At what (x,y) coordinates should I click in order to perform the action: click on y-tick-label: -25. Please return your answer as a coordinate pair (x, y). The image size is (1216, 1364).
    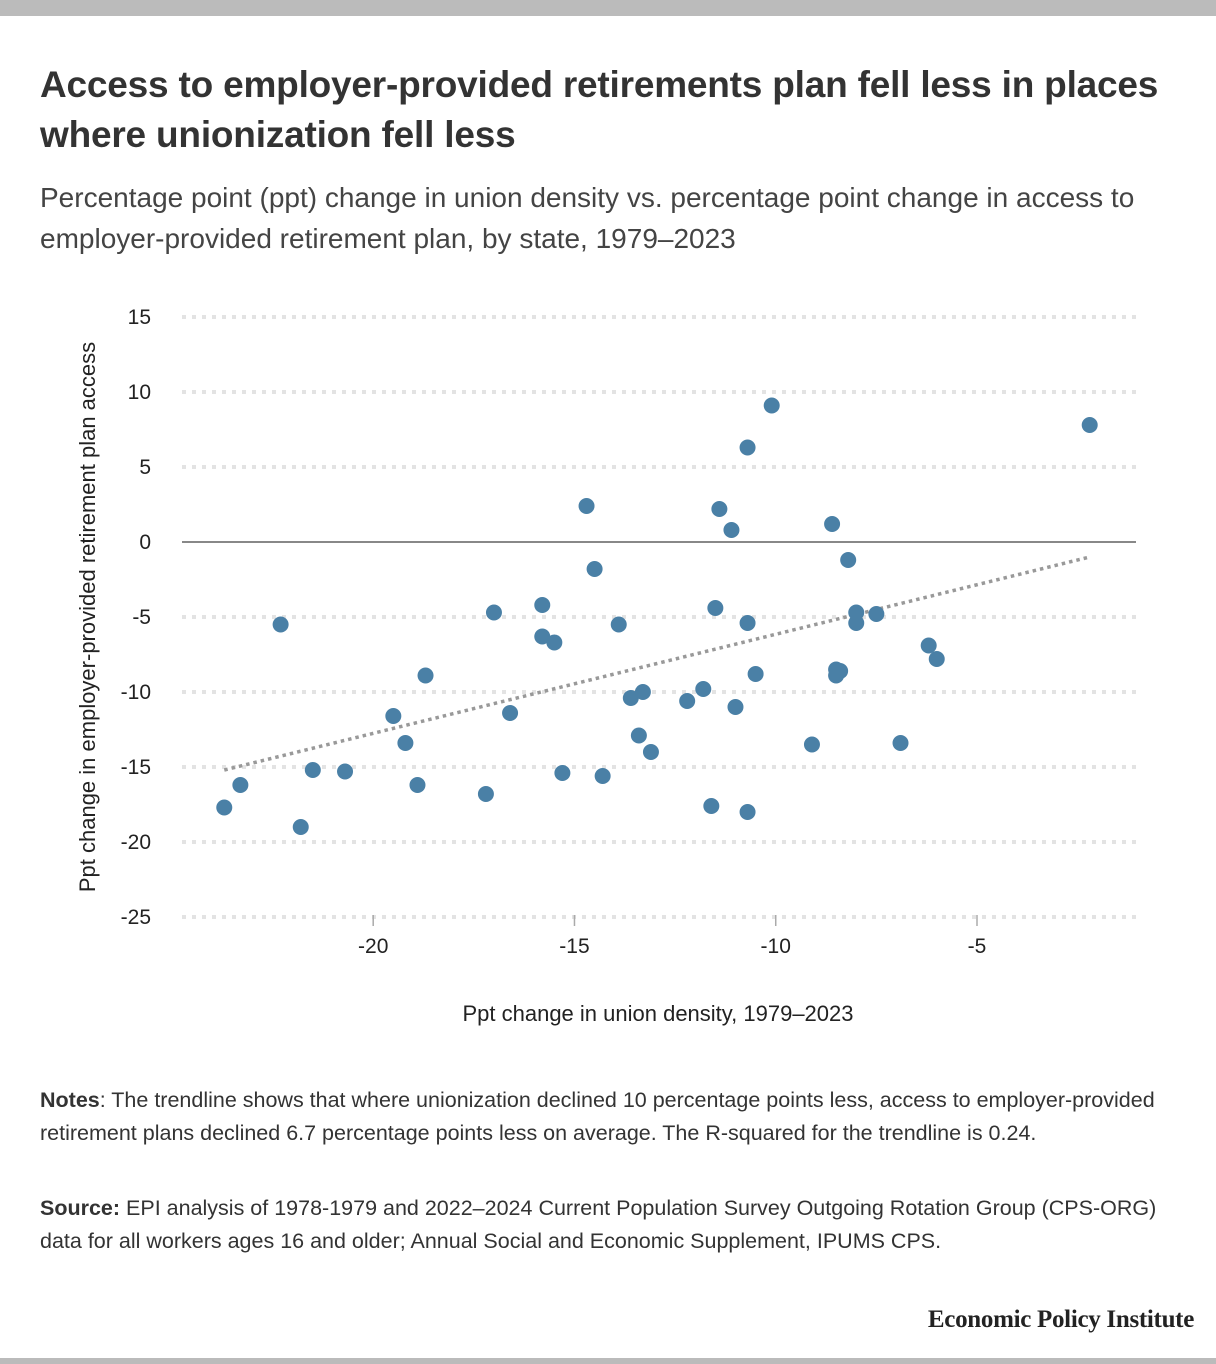
    Looking at the image, I should click on (136, 917).